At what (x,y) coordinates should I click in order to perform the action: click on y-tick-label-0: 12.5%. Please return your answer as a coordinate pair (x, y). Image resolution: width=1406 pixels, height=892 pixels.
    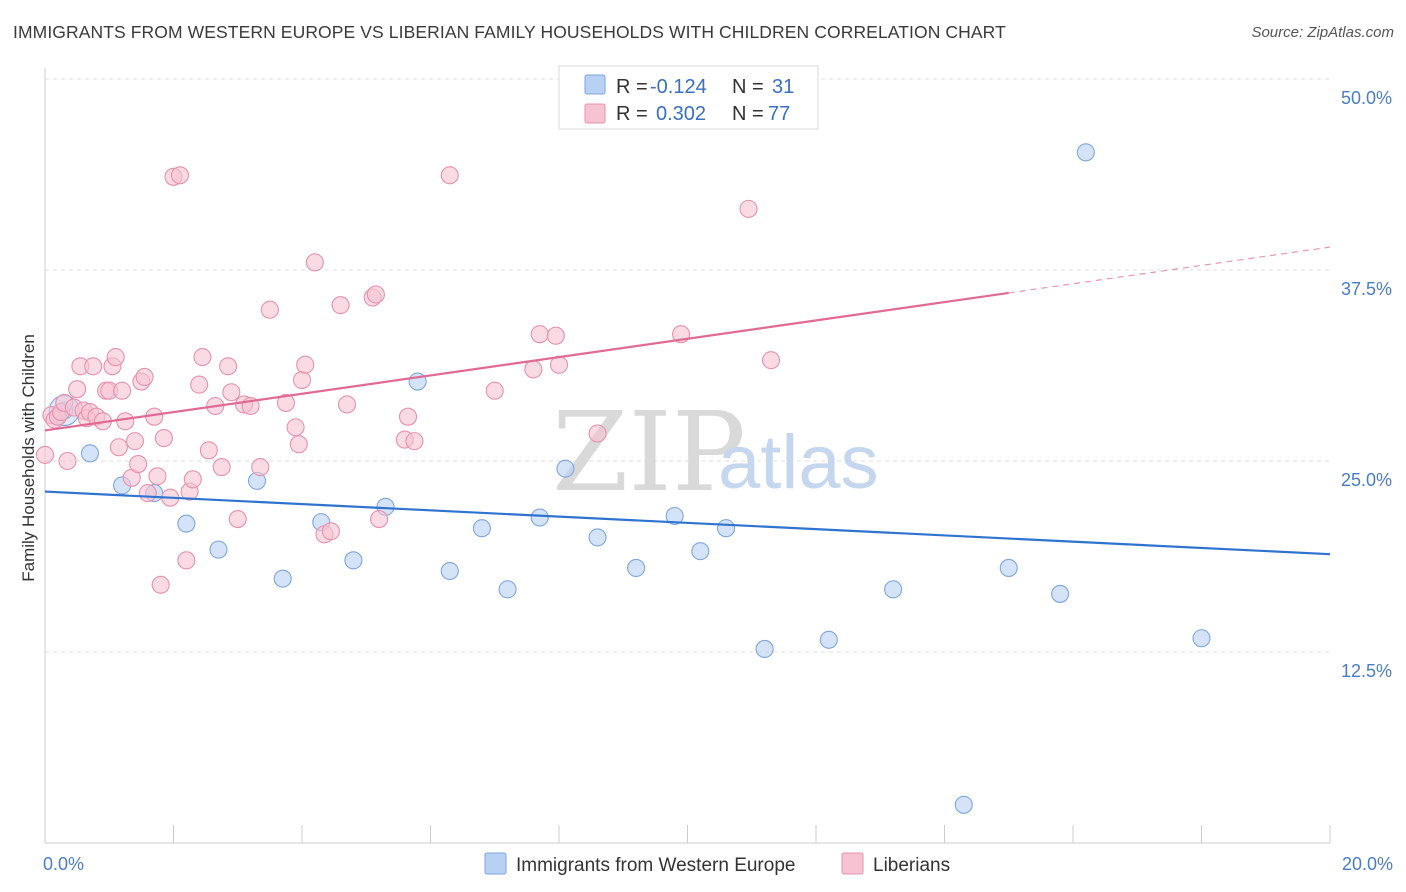
    Looking at the image, I should click on (1366, 671).